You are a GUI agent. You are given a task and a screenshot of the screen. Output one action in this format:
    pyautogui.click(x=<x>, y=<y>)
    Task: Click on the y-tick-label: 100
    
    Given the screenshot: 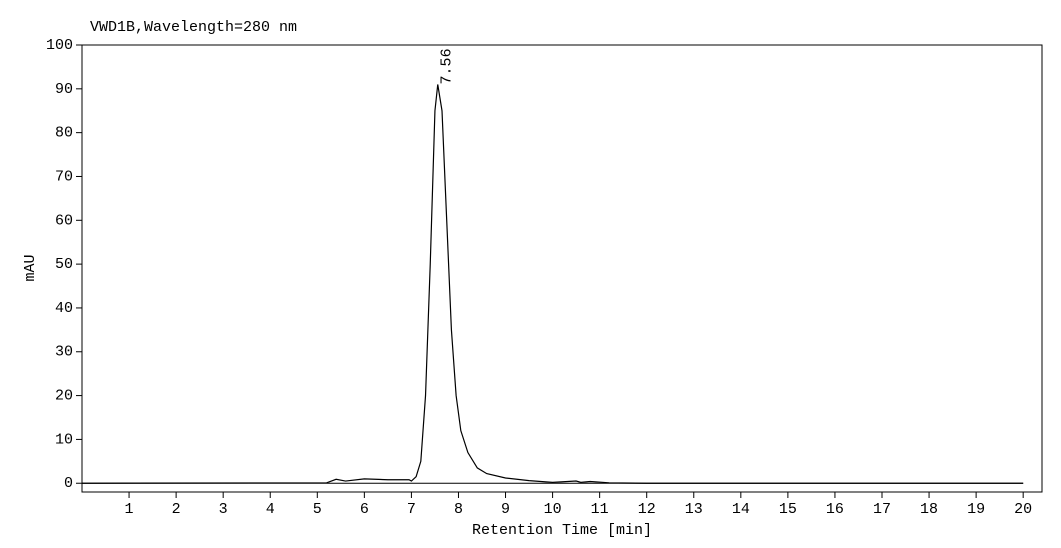 What is the action you would take?
    pyautogui.click(x=59, y=45)
    